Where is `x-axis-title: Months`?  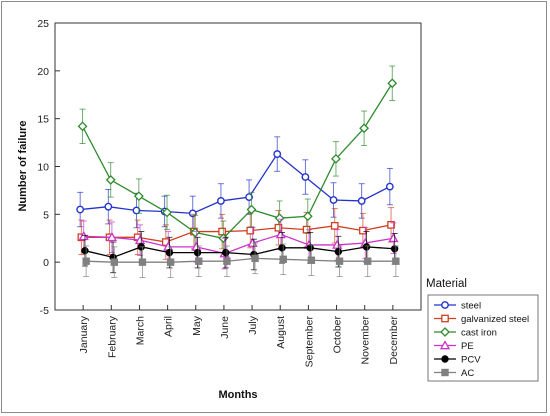 x-axis-title: Months is located at coordinates (237, 395).